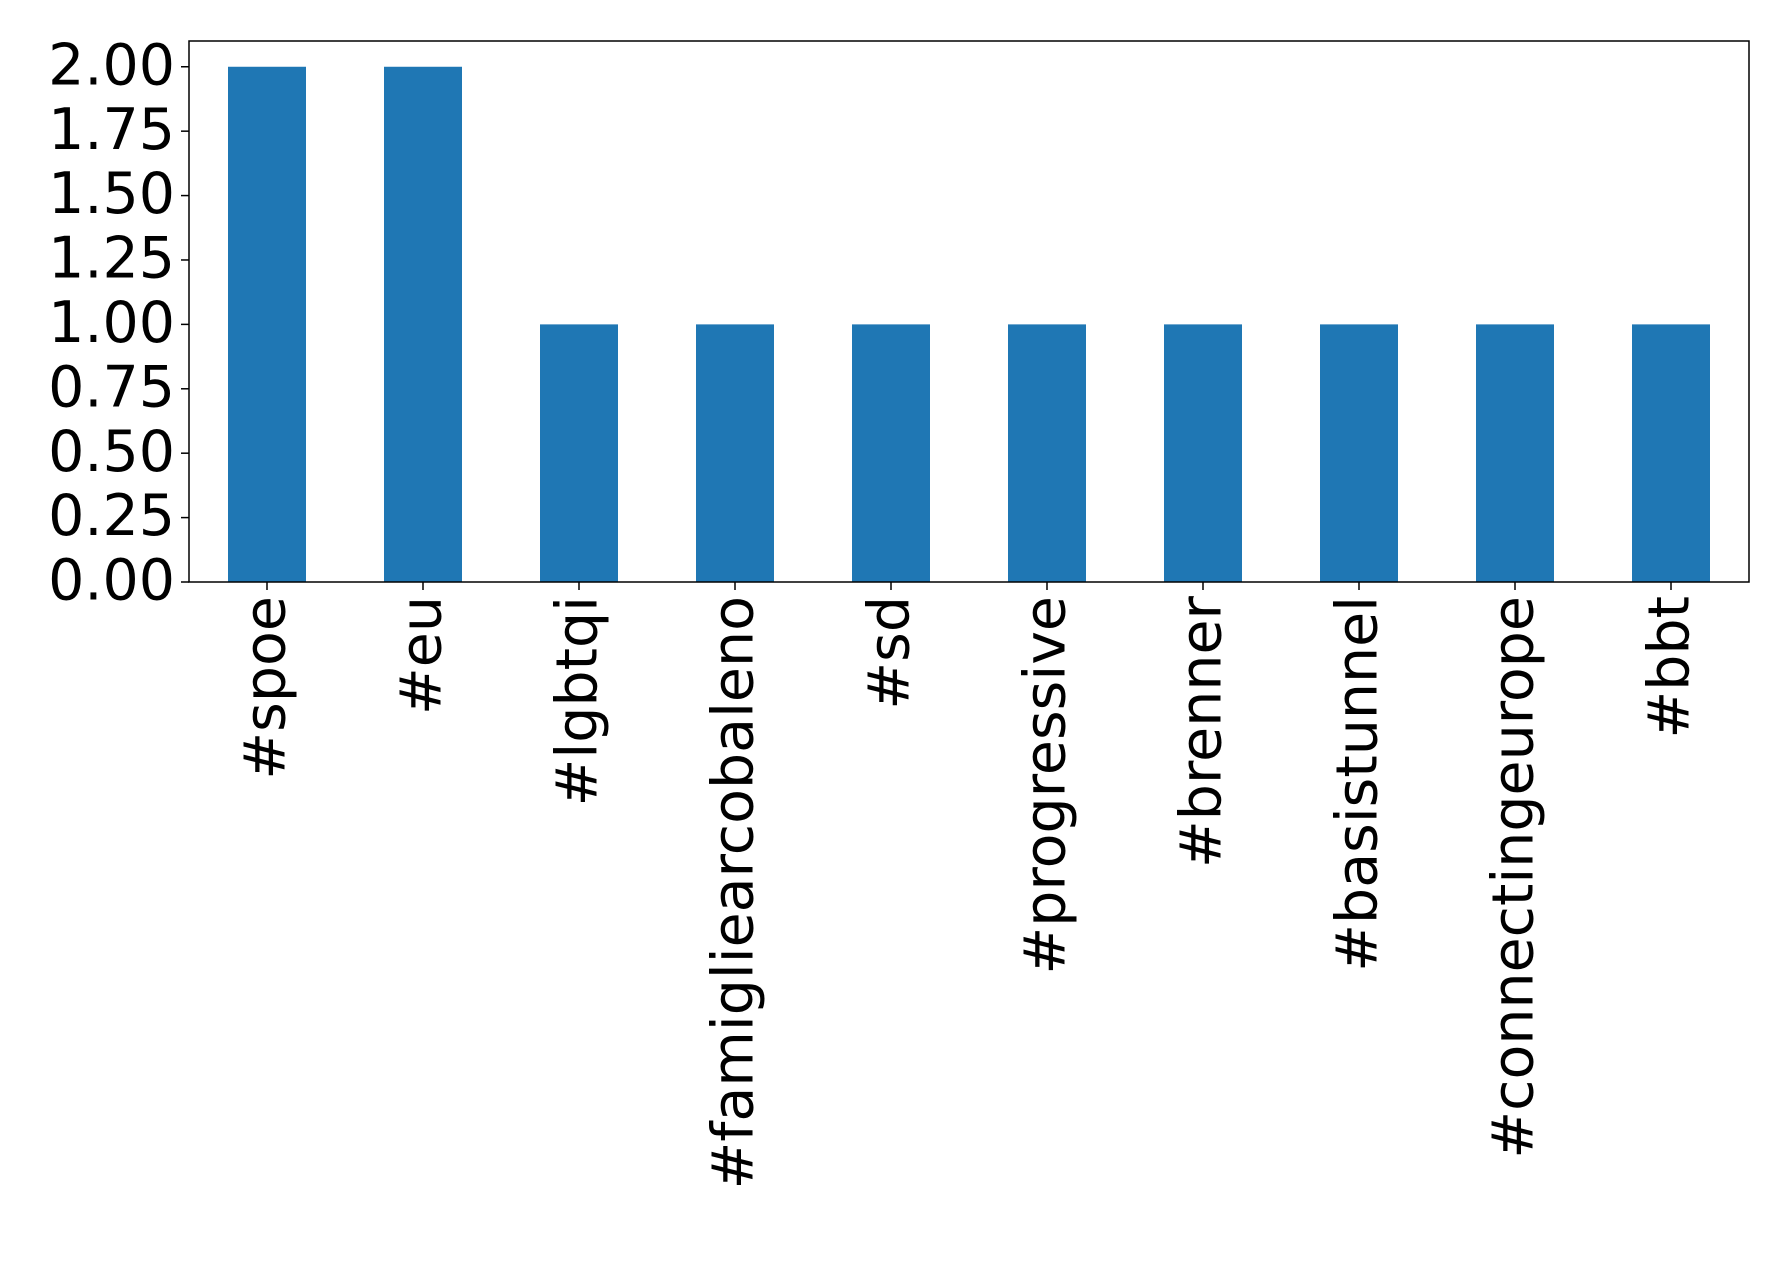 This screenshot has width=1778, height=1279. Describe the element at coordinates (111, 581) in the screenshot. I see `y-tick-label: 0.00` at that location.